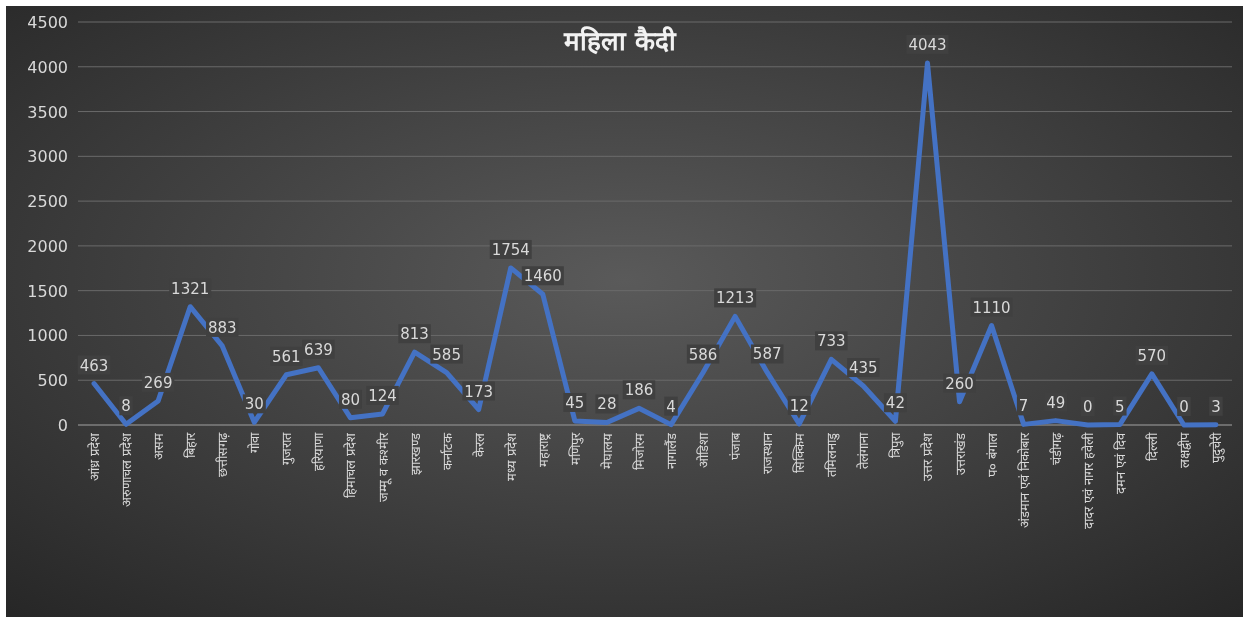 The height and width of the screenshot is (623, 1249). What do you see at coordinates (1216, 406) in the screenshot?
I see `data-label: 3` at bounding box center [1216, 406].